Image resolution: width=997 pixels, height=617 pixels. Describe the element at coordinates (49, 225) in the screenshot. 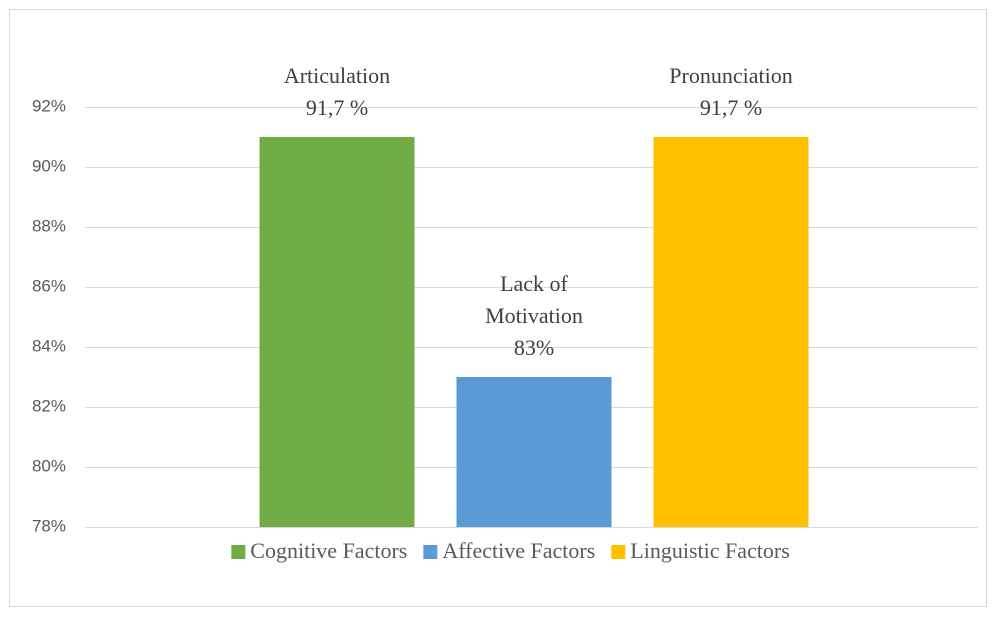

I see `y-tick-label: 88%` at that location.